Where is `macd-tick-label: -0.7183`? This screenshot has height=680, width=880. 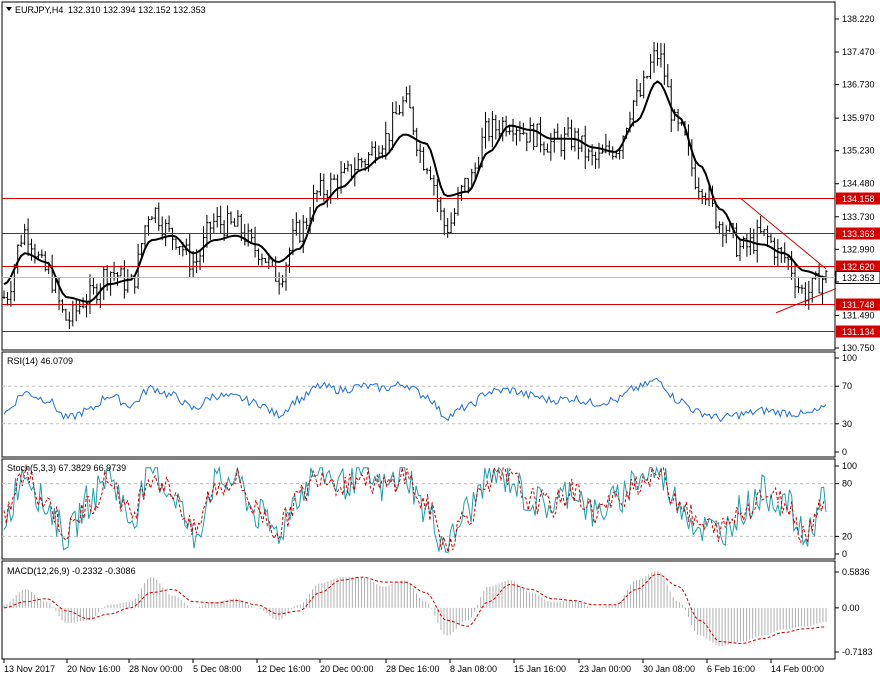 macd-tick-label: -0.7183 is located at coordinates (857, 652).